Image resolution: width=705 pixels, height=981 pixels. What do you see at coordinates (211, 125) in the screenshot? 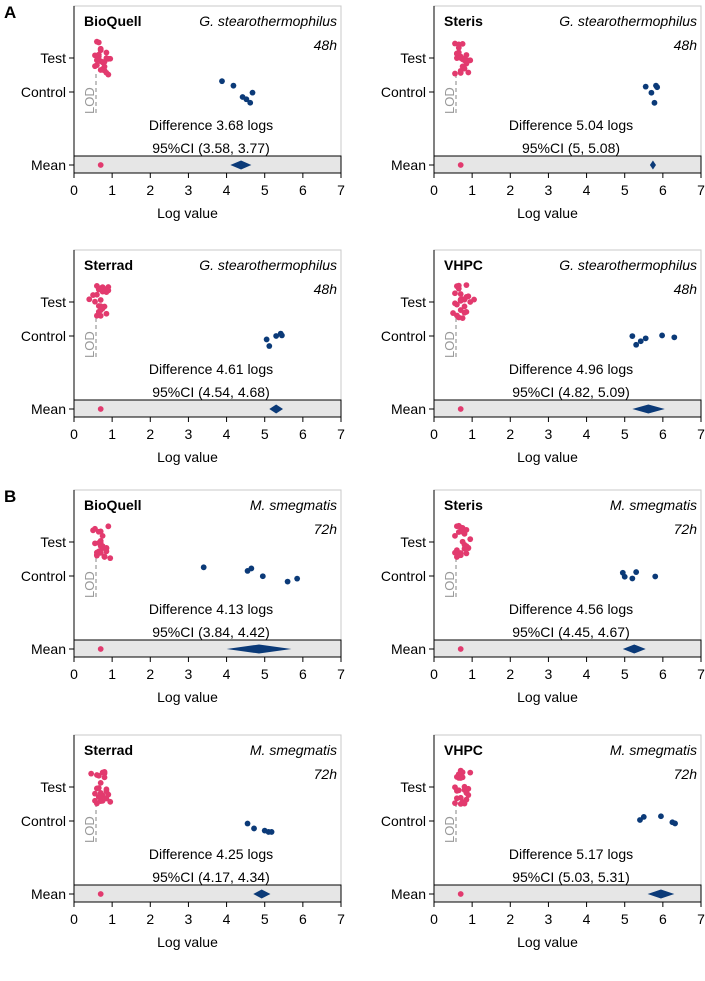
I see `difference-text: Difference 3.68 logs` at bounding box center [211, 125].